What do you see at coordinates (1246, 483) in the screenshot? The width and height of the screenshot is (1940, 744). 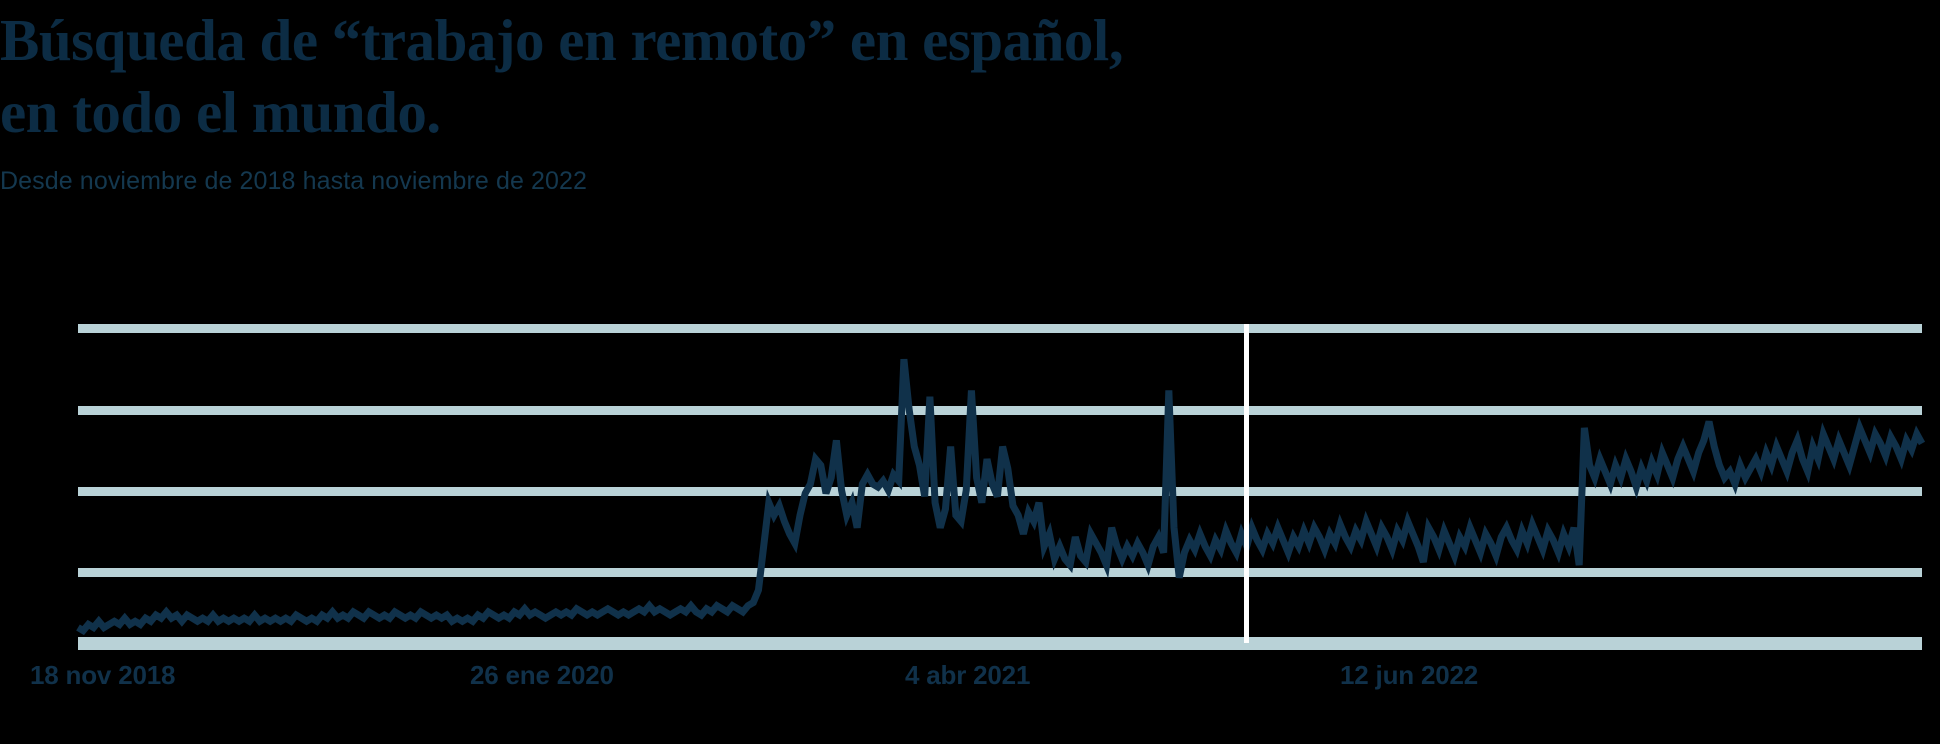 I see `vertical-divider-line` at bounding box center [1246, 483].